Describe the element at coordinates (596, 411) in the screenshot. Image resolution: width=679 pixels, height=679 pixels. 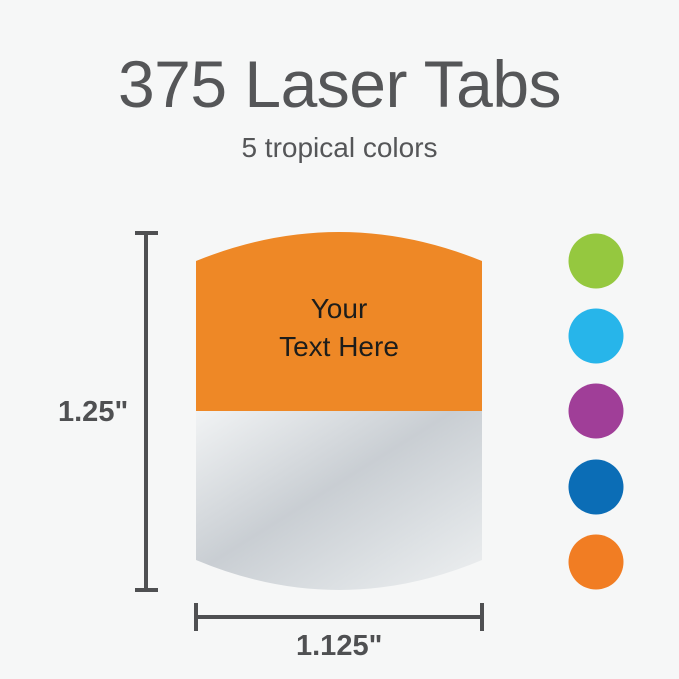
I see `color-swatch-purple` at that location.